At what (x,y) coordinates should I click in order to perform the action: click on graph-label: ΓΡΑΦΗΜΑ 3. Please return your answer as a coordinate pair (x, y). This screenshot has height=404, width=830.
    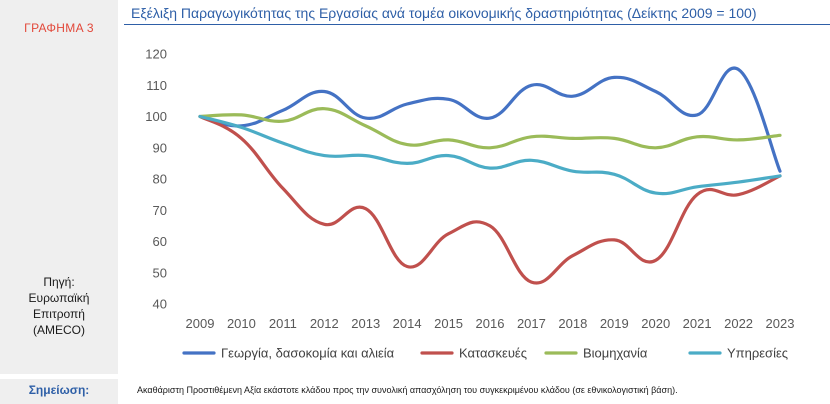
    Looking at the image, I should click on (59, 28).